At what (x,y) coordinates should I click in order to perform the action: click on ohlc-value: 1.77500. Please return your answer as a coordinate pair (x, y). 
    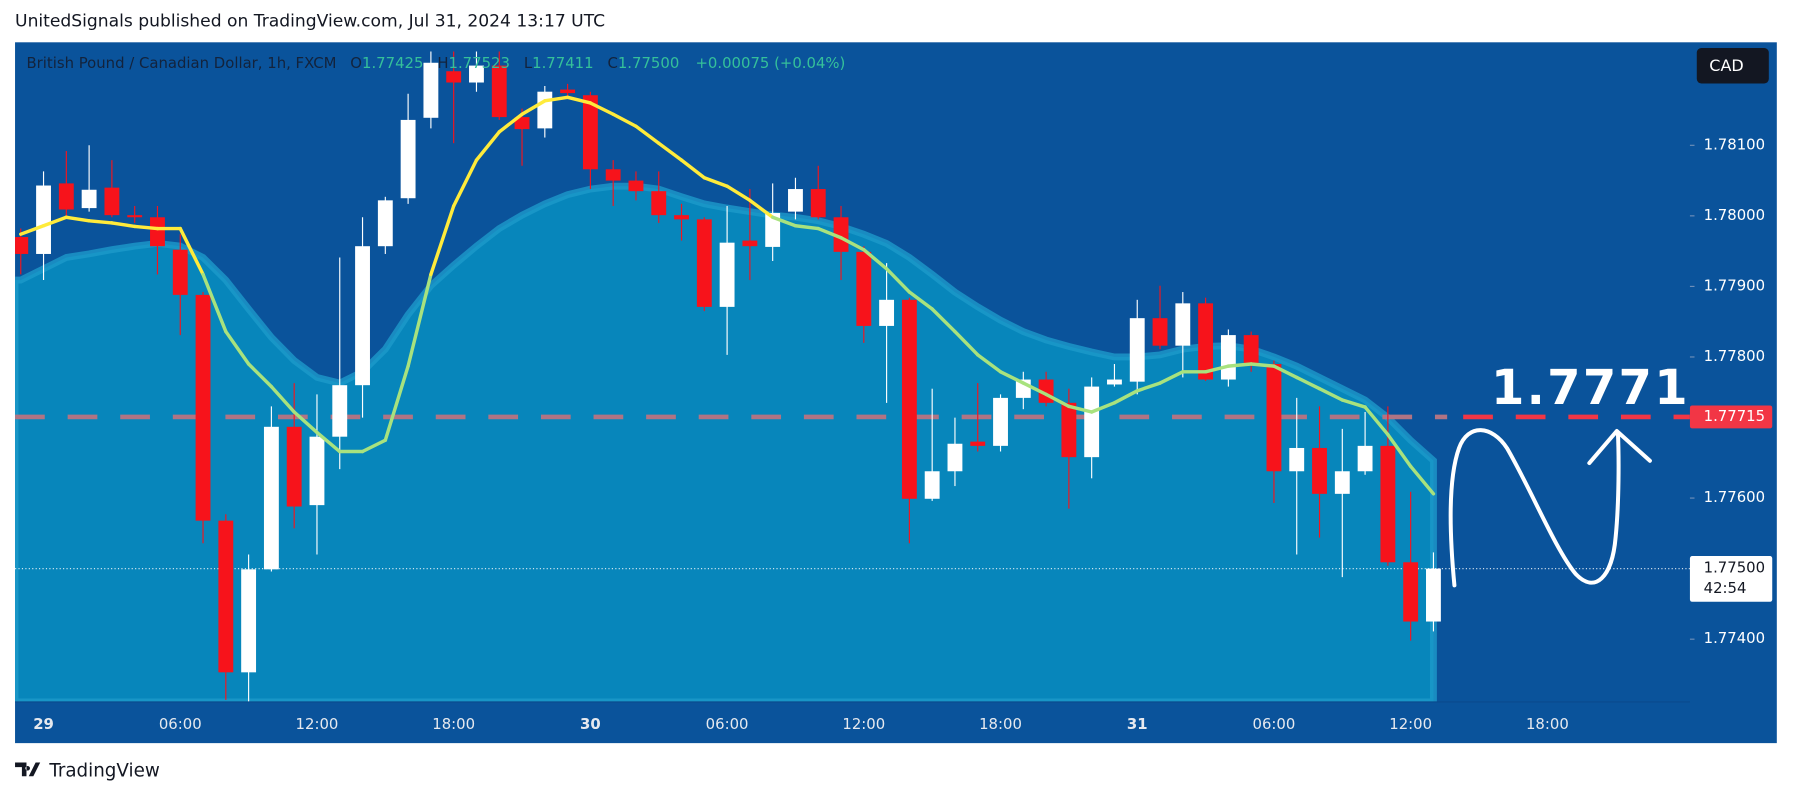
    Looking at the image, I should click on (648, 63).